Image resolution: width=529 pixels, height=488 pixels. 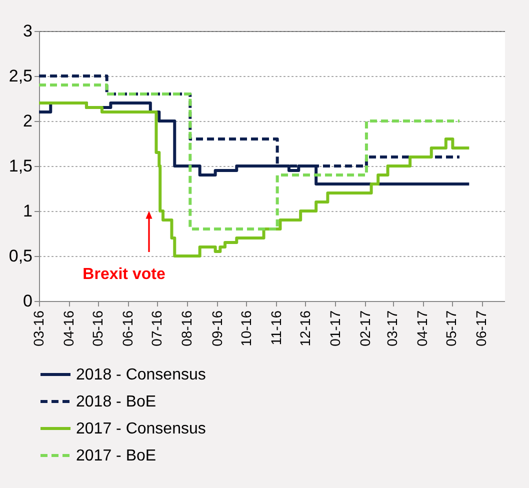 I want to click on y-tick-label: 0, so click(x=27, y=301).